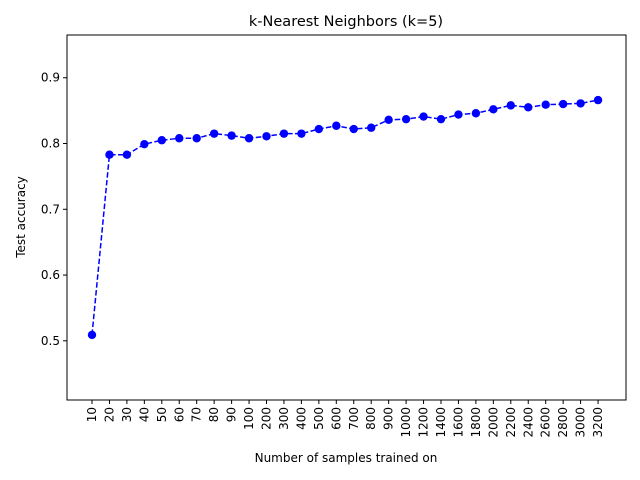 The image size is (640, 480). What do you see at coordinates (598, 422) in the screenshot?
I see `x-tick-label: 3200` at bounding box center [598, 422].